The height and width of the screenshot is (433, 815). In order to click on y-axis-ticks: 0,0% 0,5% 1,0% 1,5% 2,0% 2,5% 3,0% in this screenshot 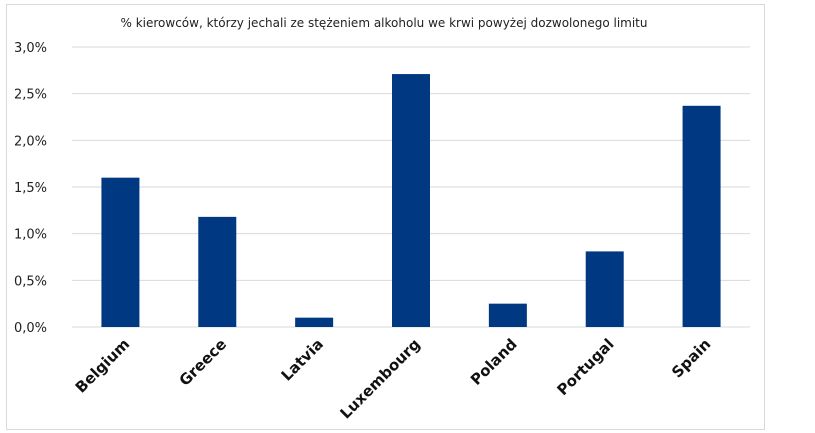, I will do `click(30, 188)`.